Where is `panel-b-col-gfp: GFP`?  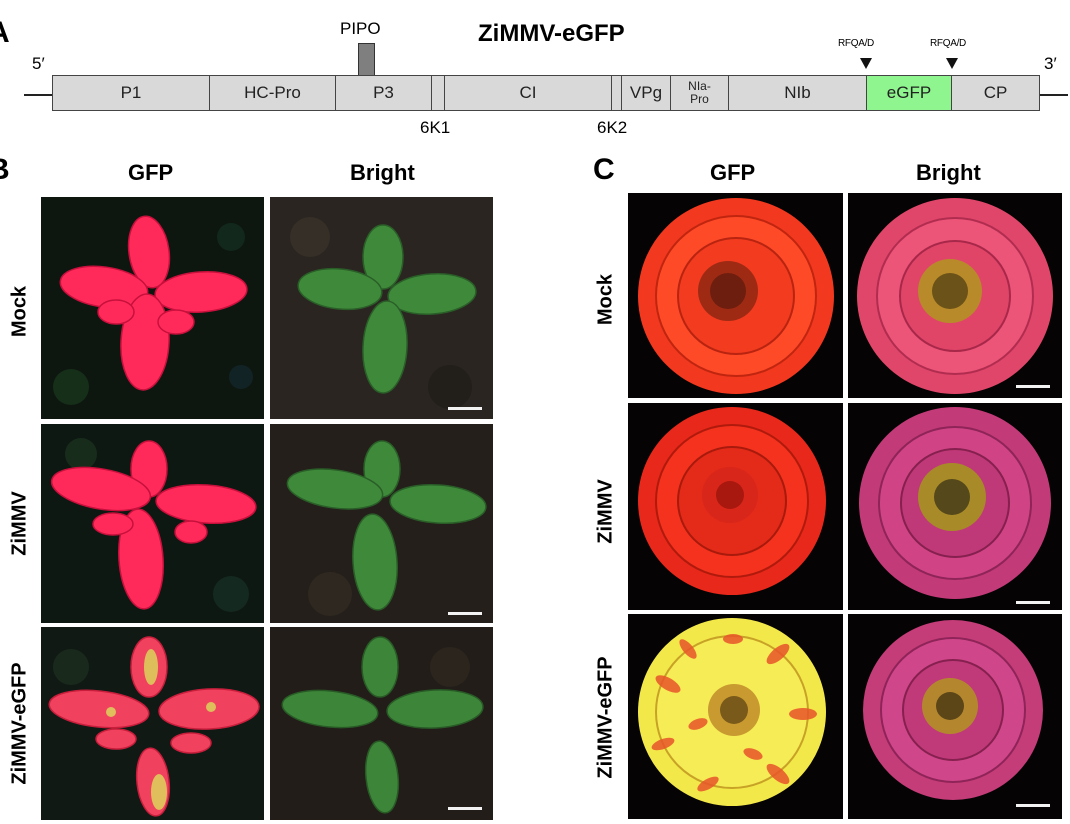
panel-b-col-gfp: GFP is located at coordinates (151, 172).